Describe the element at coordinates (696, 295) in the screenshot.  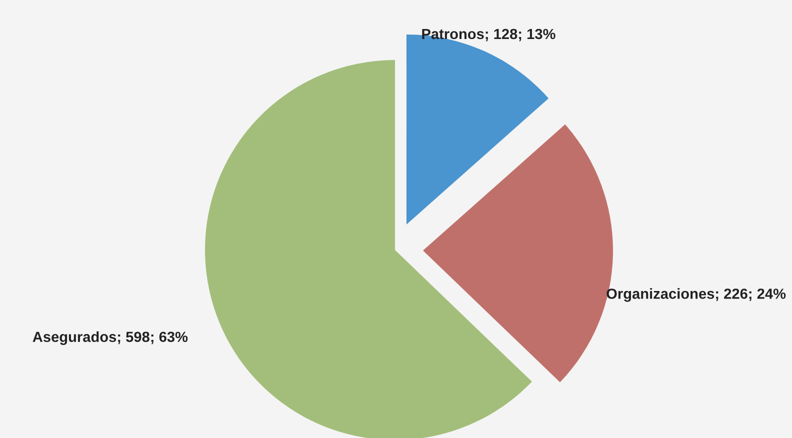
I see `slice-label: Organizaciones; 226; 24%` at that location.